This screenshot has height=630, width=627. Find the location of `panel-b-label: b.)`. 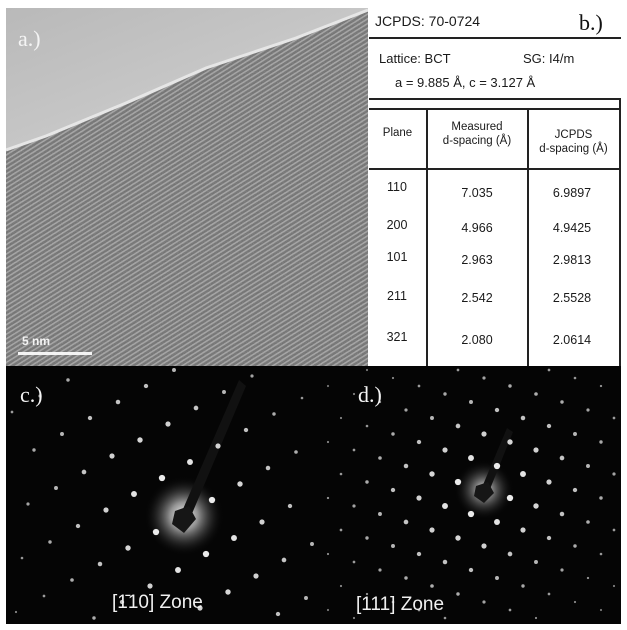

panel-b-label: b.) is located at coordinates (591, 22).